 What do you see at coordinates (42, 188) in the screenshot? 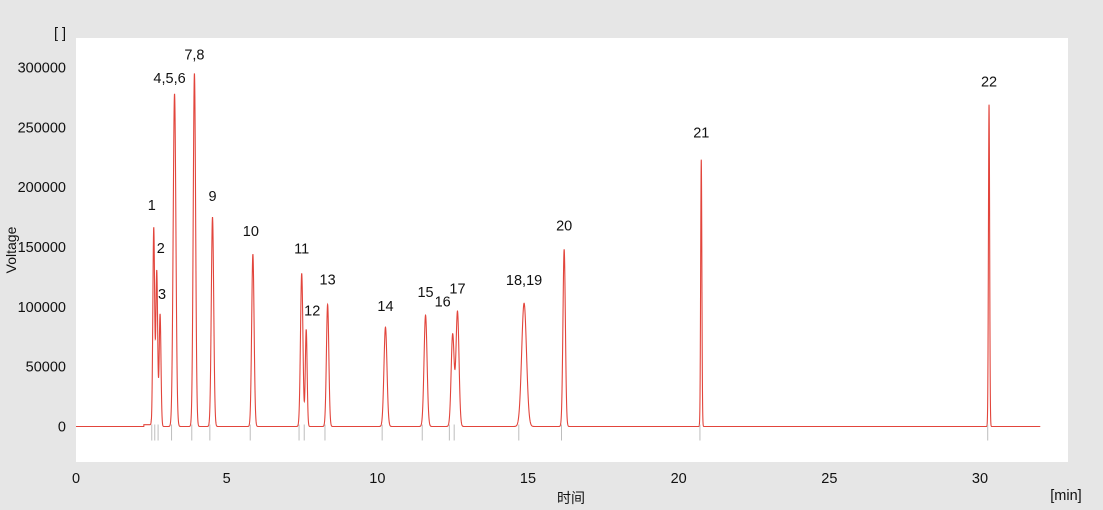
I see `y-tick-label: 200000` at bounding box center [42, 188].